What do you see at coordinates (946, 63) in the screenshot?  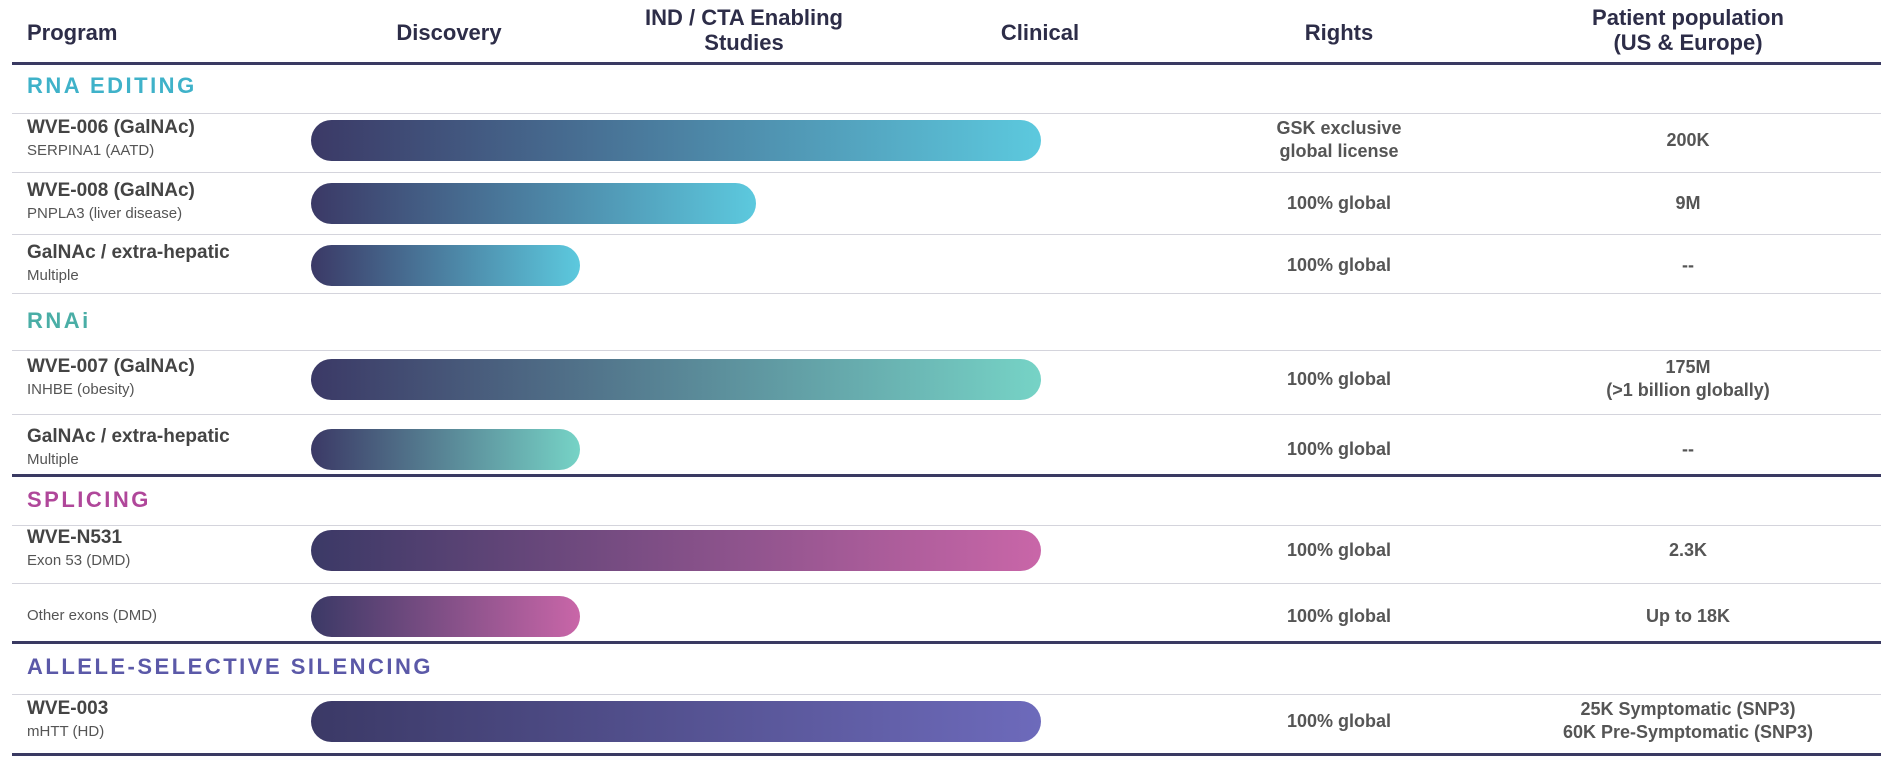 I see `header-rule` at bounding box center [946, 63].